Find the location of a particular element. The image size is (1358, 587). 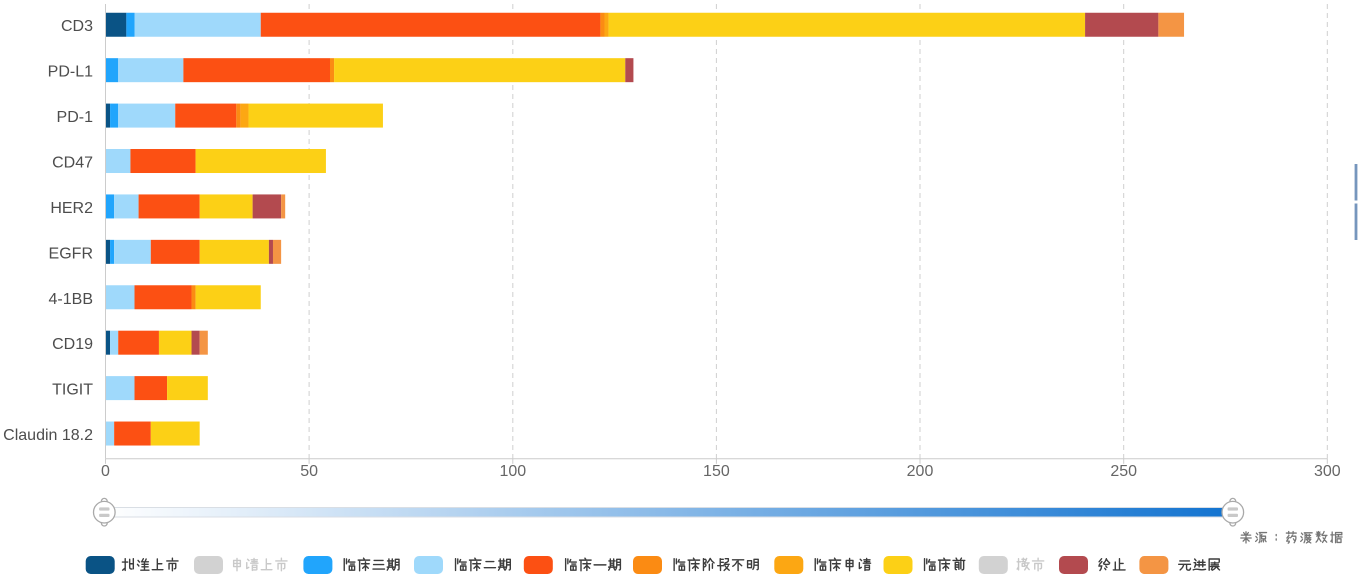

svg-text: 300 is located at coordinates (1327, 471).